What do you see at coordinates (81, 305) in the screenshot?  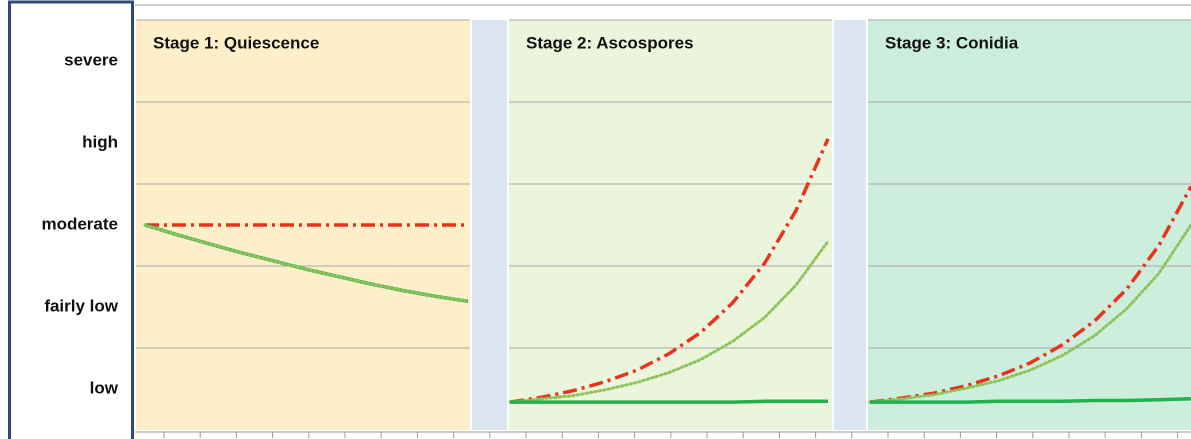 I see `y-tick-label: fairly low` at bounding box center [81, 305].